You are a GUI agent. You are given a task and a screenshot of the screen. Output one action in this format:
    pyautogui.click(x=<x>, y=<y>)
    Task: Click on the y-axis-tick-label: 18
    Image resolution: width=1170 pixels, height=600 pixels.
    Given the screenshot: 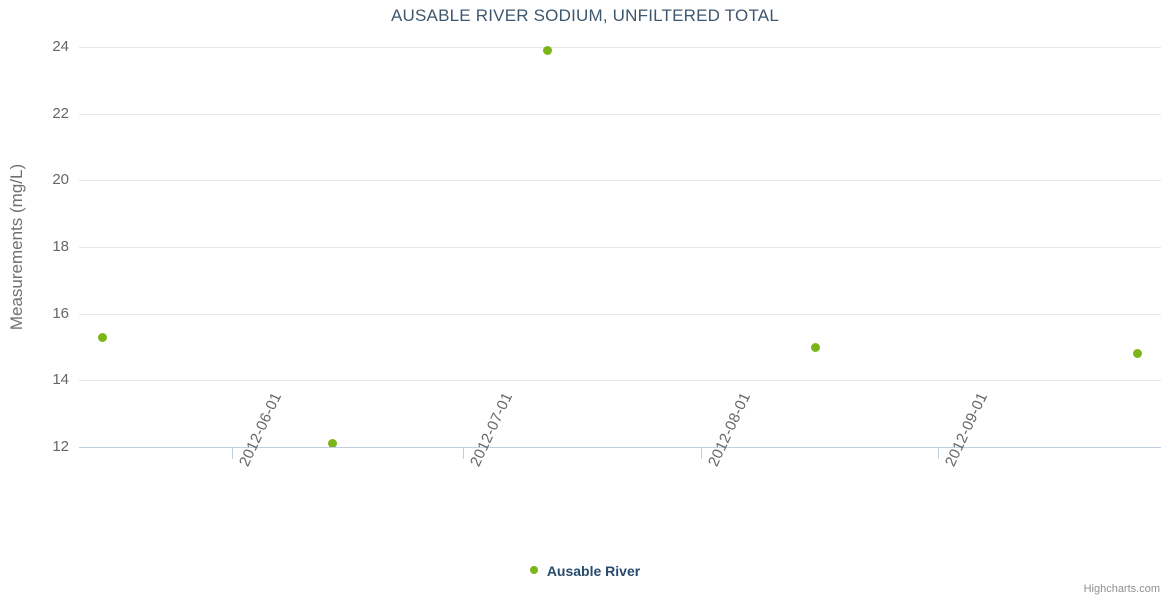 What is the action you would take?
    pyautogui.click(x=60, y=246)
    